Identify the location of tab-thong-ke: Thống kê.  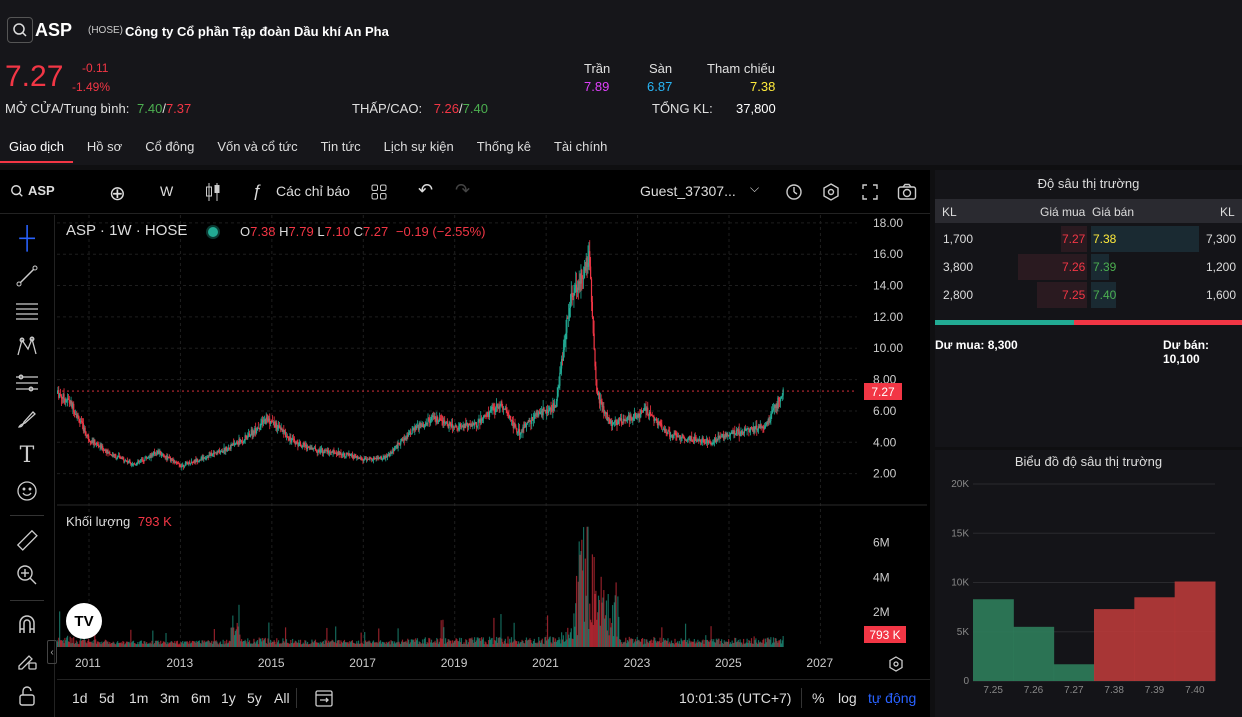
(503, 146).